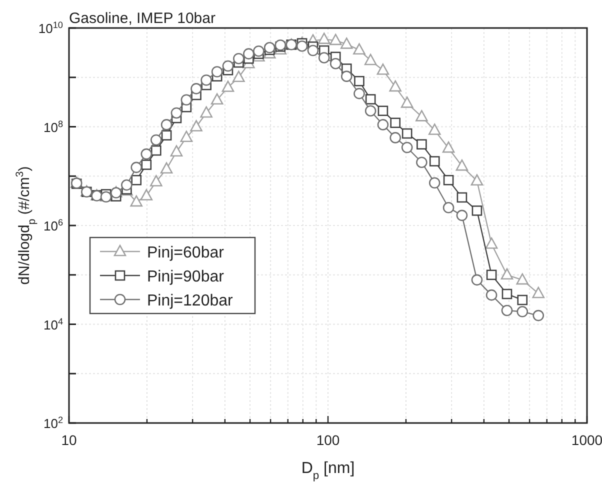  What do you see at coordinates (53, 423) in the screenshot?
I see `y-tick-label: 10$^{2}$` at bounding box center [53, 423].